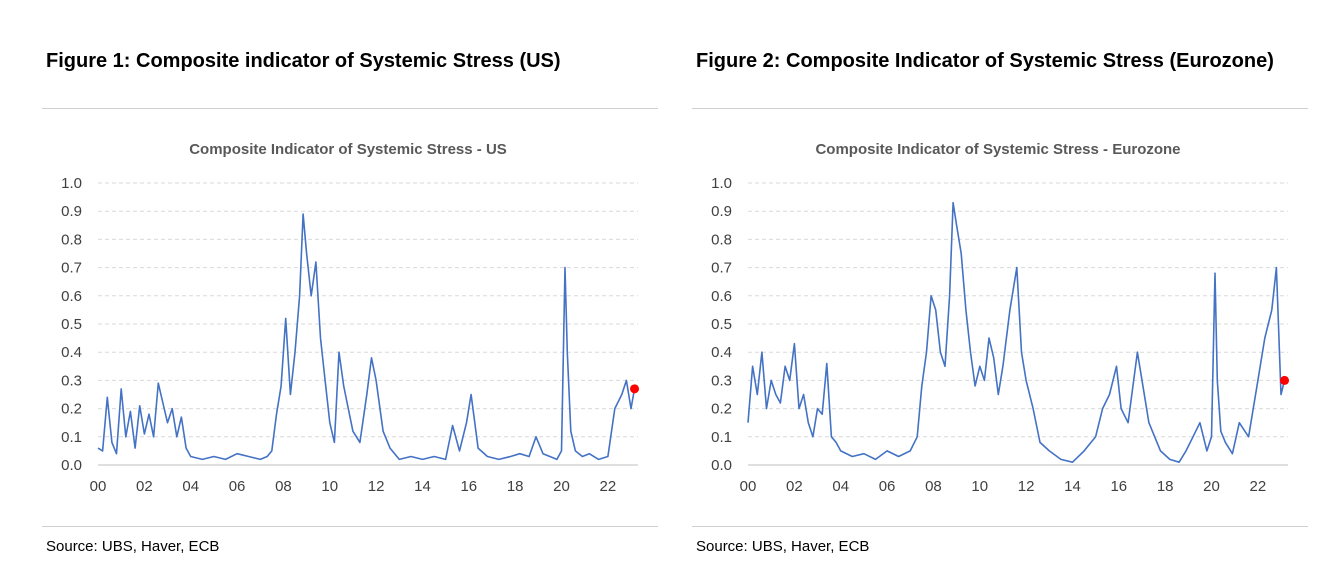 Image resolution: width=1317 pixels, height=588 pixels. I want to click on figure-2-top-rule, so click(1000, 108).